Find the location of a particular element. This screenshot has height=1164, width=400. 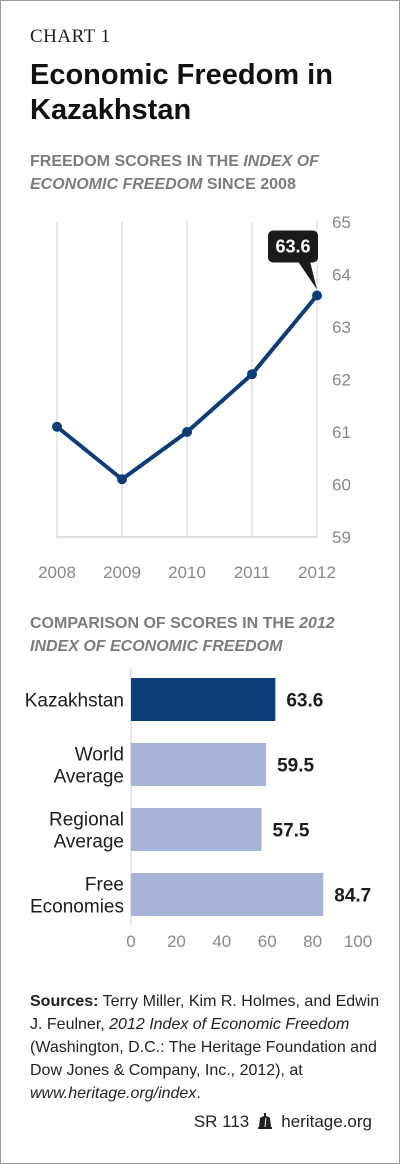

x-tick-label: 60 is located at coordinates (267, 941).